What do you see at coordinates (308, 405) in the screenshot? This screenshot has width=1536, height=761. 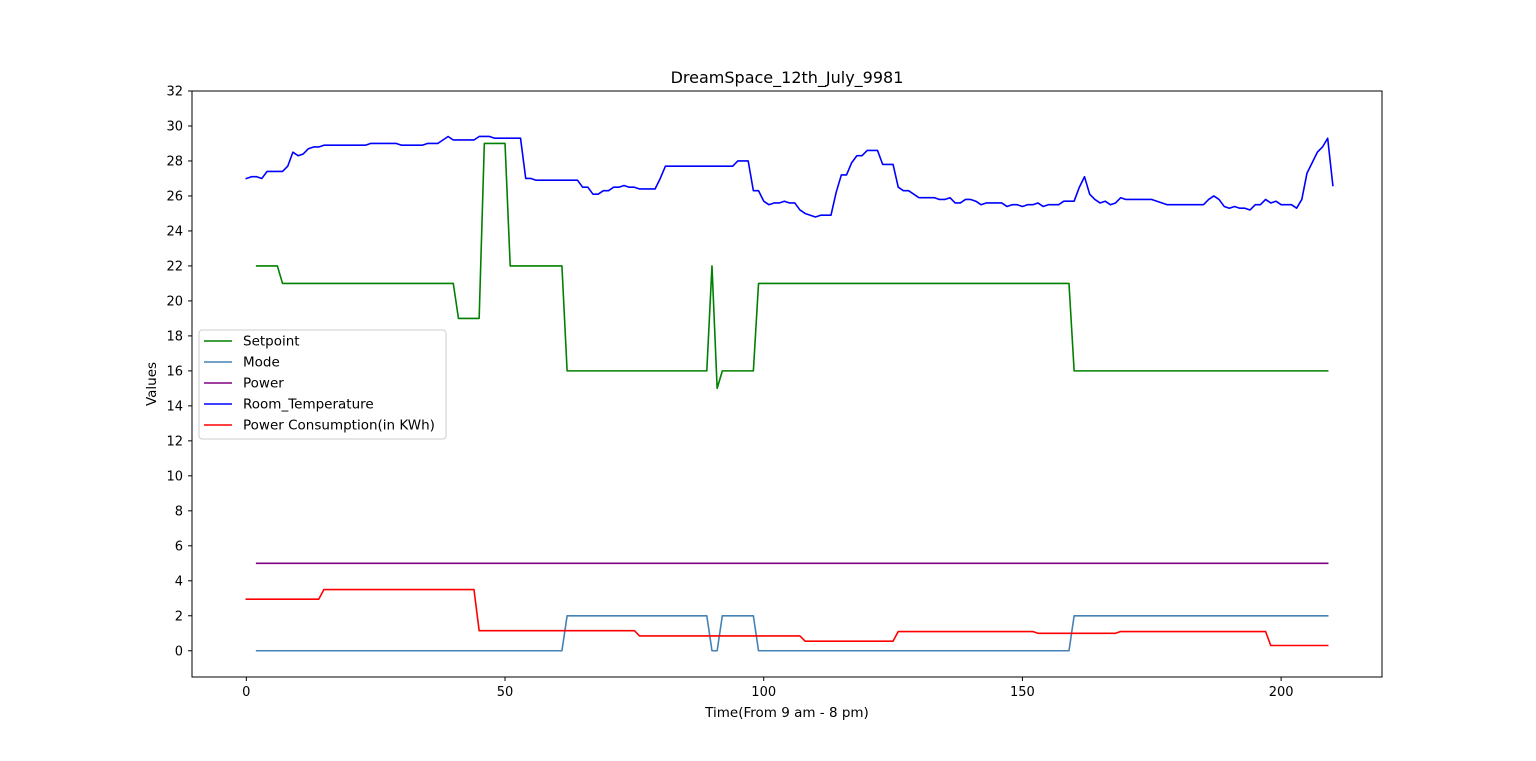 I see `legend-label-3: Room_Temperature` at bounding box center [308, 405].